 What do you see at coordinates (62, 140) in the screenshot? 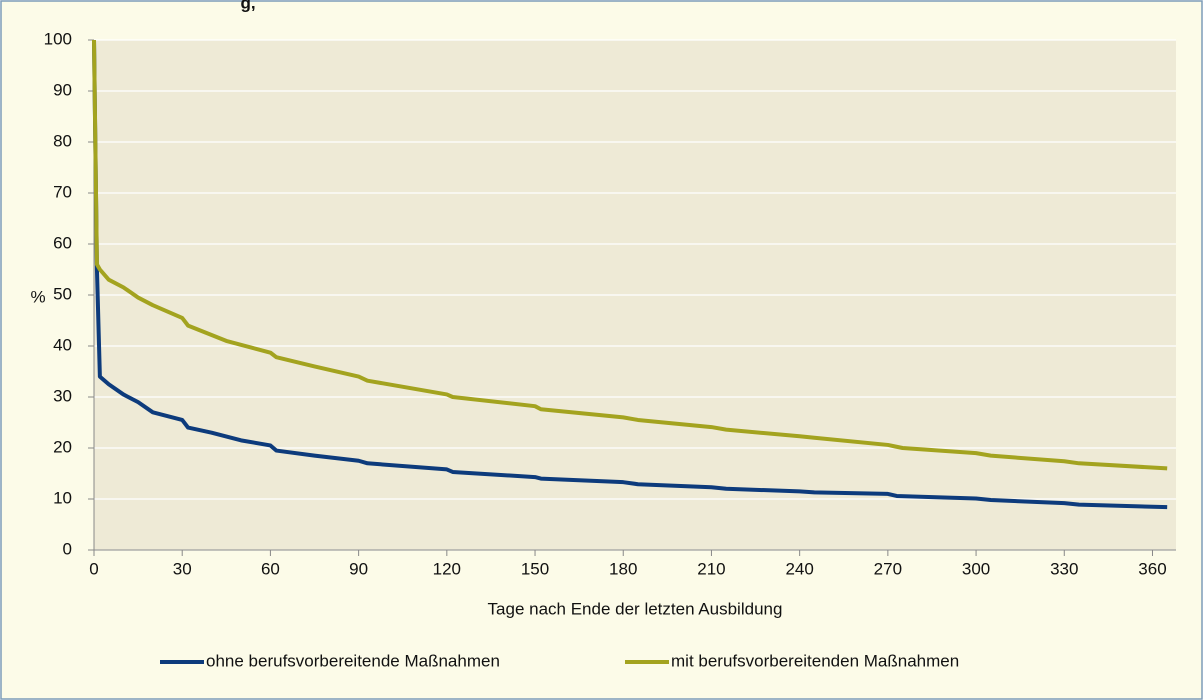
I see `y-tick-label: 80` at bounding box center [62, 140].